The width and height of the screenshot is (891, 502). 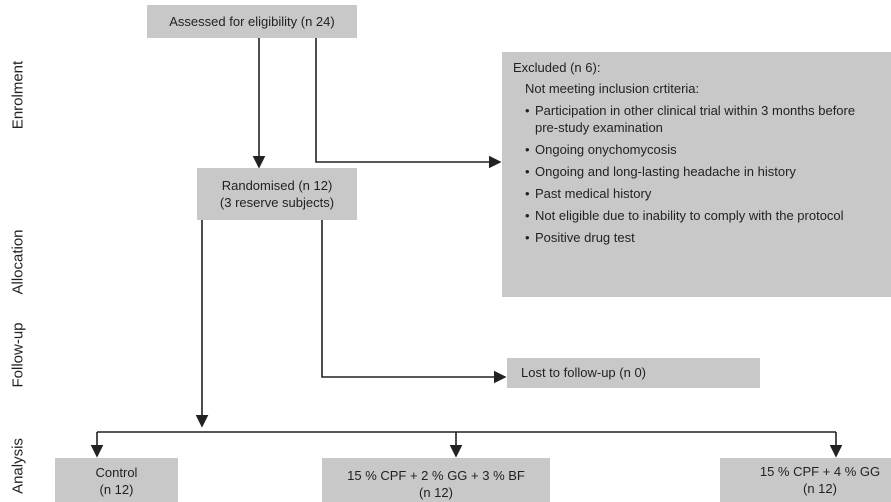 What do you see at coordinates (557, 67) in the screenshot?
I see `excluded-title: Excluded (n 6):` at bounding box center [557, 67].